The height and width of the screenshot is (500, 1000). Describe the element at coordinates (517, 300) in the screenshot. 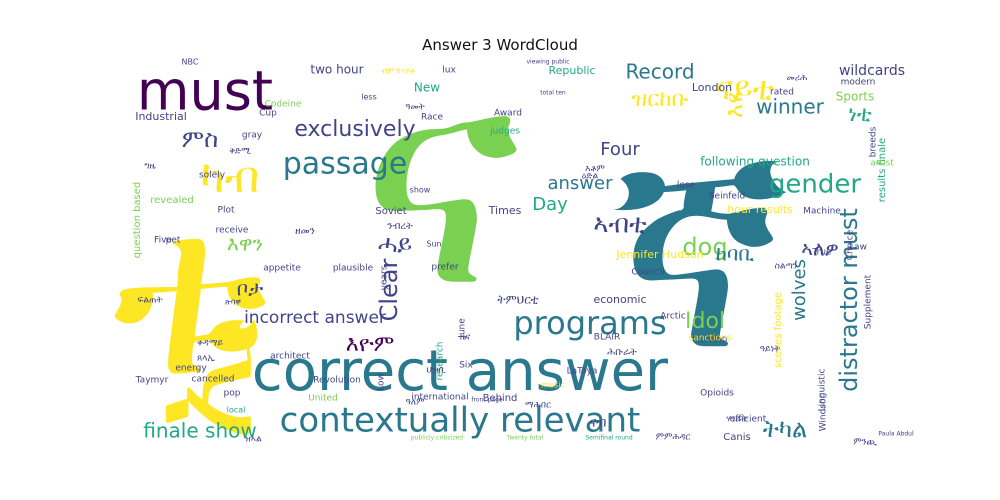

I see `word-118: ትምህርቲ` at that location.